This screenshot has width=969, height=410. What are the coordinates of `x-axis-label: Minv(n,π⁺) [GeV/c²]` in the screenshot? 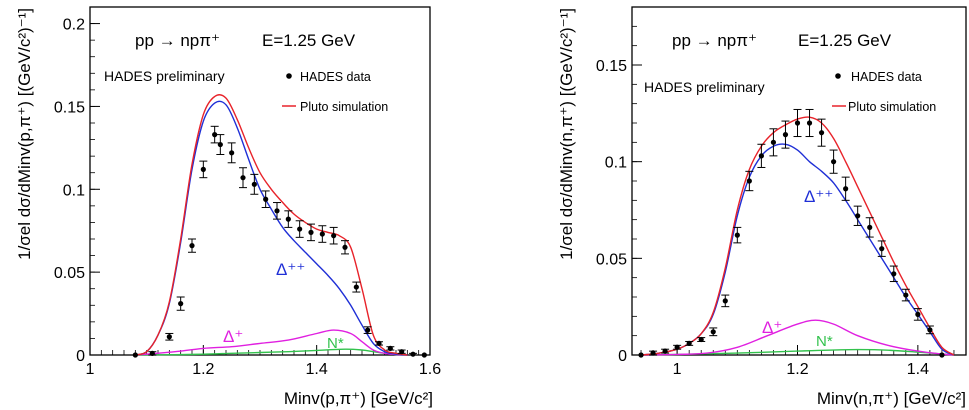 It's located at (891, 398).